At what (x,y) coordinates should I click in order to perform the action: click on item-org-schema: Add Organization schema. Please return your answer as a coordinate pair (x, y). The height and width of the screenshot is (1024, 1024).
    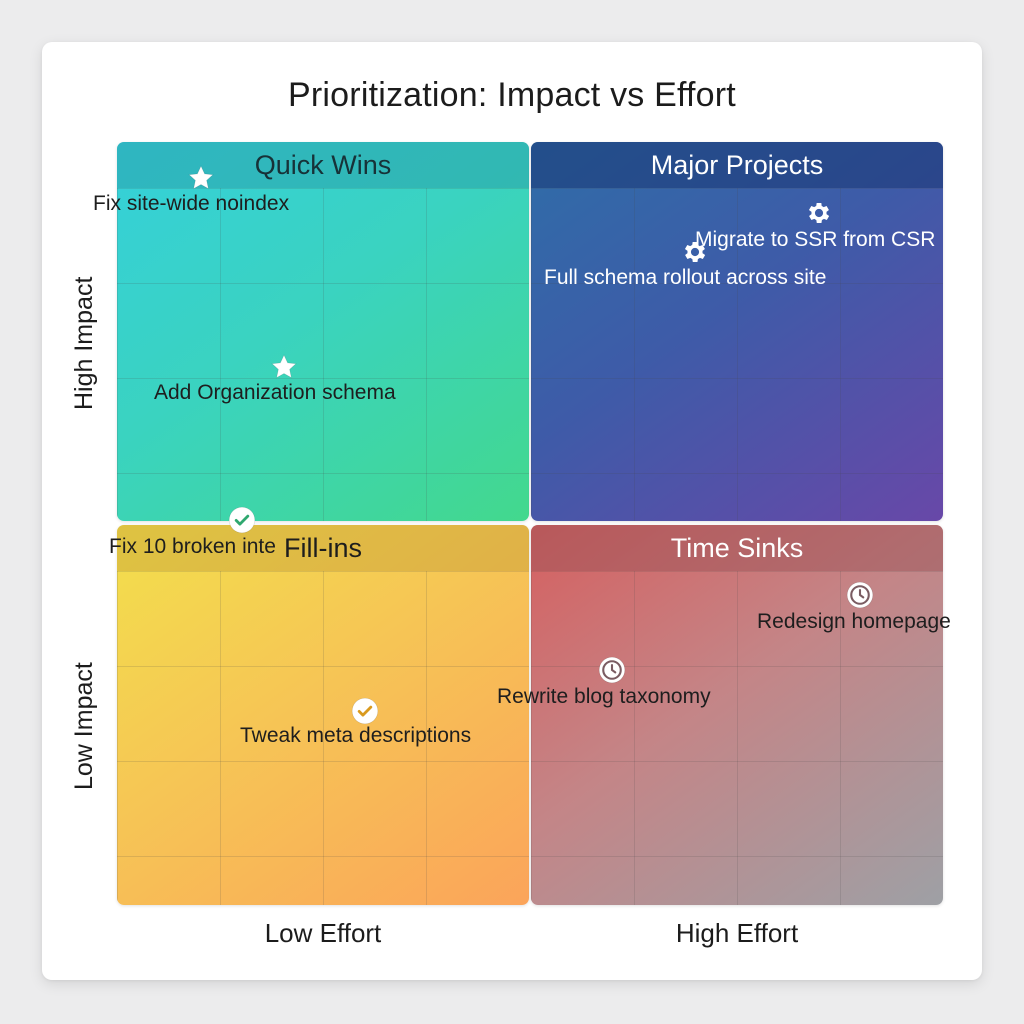
    Looking at the image, I should click on (275, 392).